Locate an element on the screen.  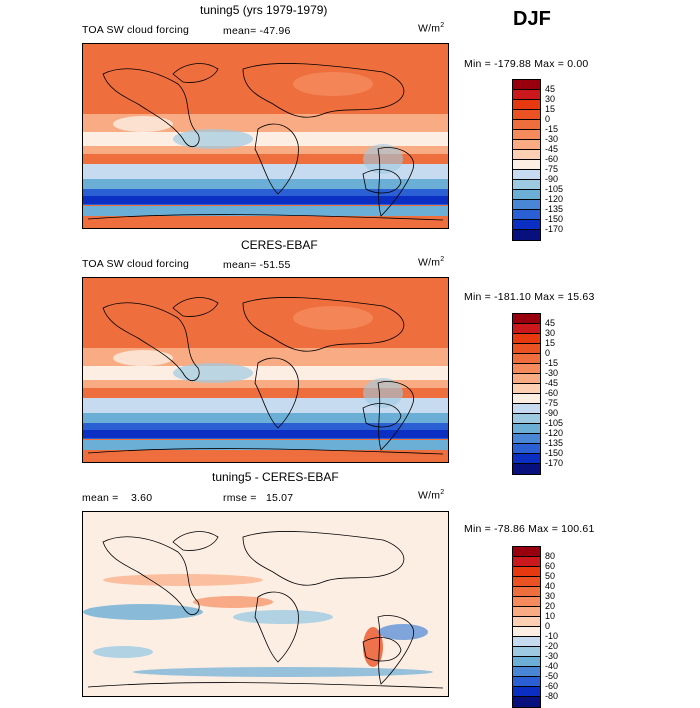
panel-2-mean-value: -51.55 is located at coordinates (275, 265).